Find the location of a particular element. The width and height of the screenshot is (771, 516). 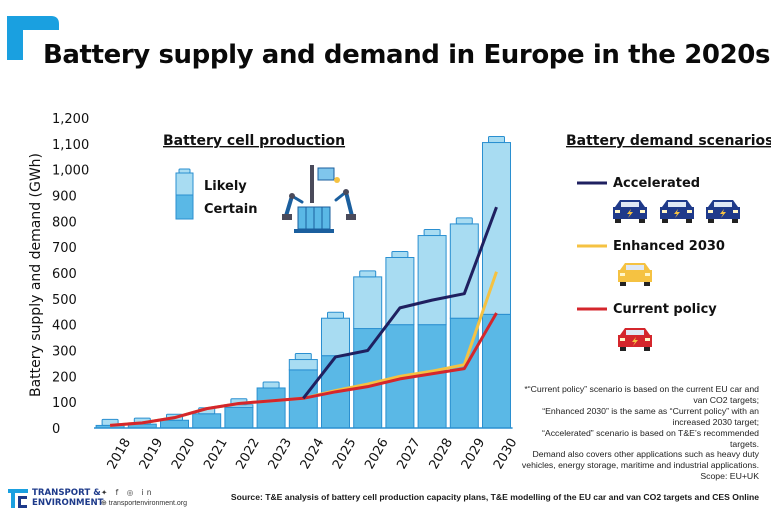

y-tick-label: 100 is located at coordinates (64, 403).